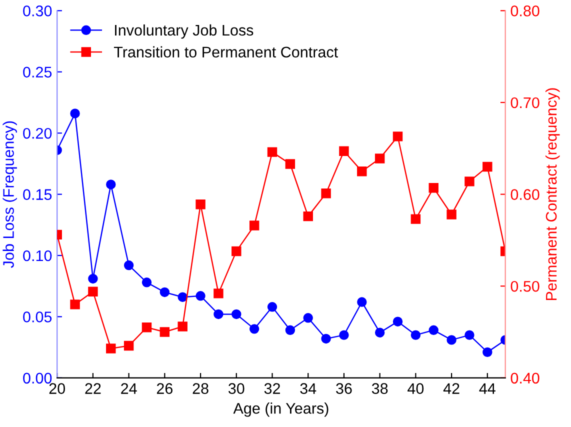  Describe the element at coordinates (487, 388) in the screenshot. I see `x-tick-label: 44` at that location.